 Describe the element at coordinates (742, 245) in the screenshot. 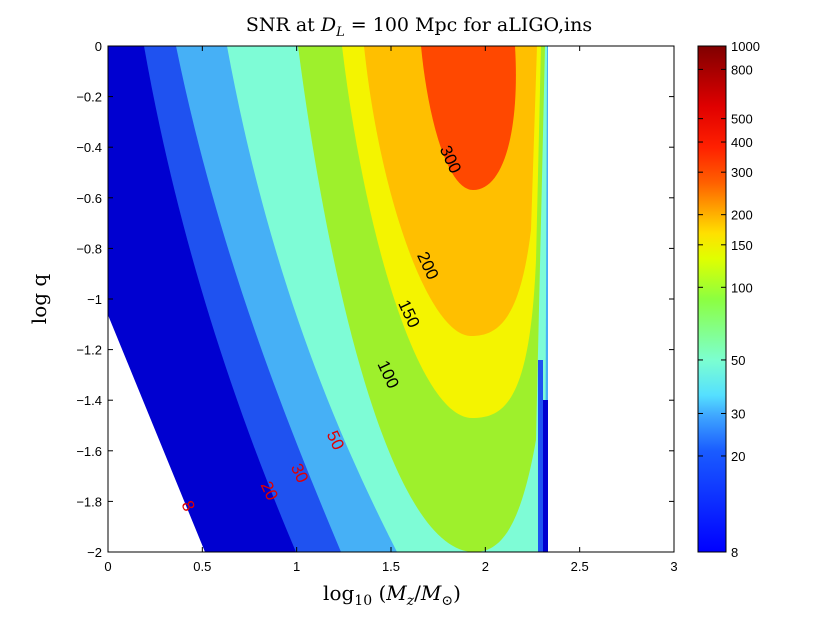

I see `colorbar-tick-label: 150` at that location.